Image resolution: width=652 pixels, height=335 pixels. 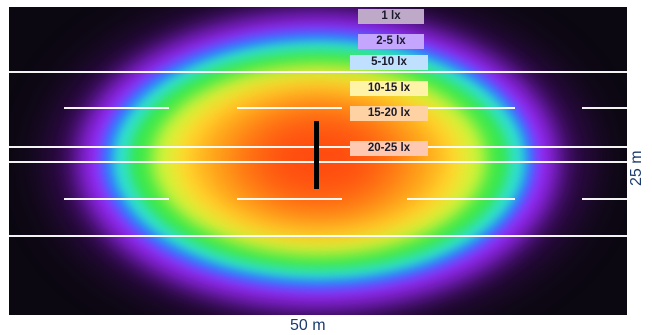 I want to click on light-pole-marker, so click(x=316, y=155).